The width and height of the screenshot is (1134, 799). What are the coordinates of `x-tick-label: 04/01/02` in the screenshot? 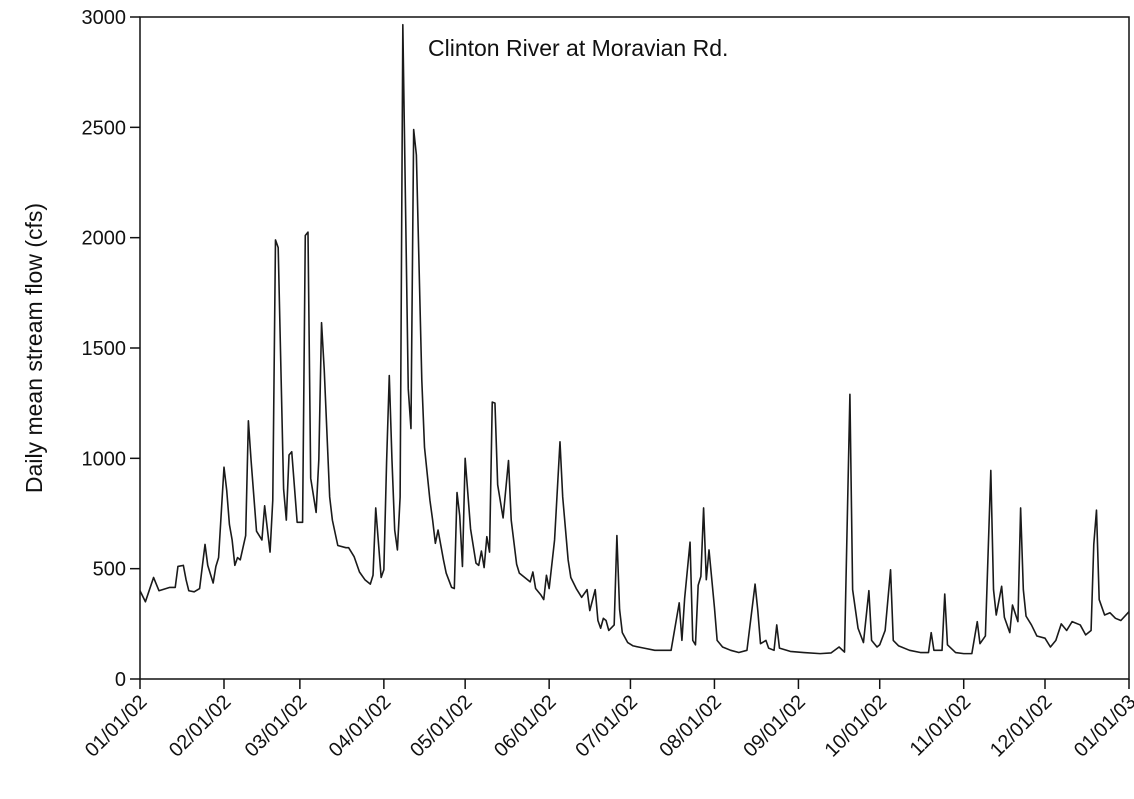 It's located at (360, 726).